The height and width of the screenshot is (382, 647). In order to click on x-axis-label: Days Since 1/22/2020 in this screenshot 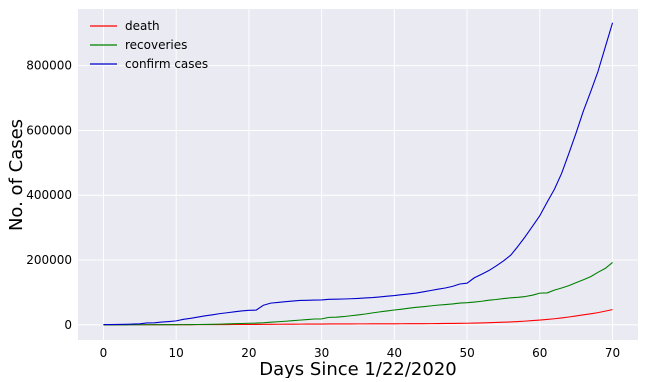, I will do `click(357, 368)`.